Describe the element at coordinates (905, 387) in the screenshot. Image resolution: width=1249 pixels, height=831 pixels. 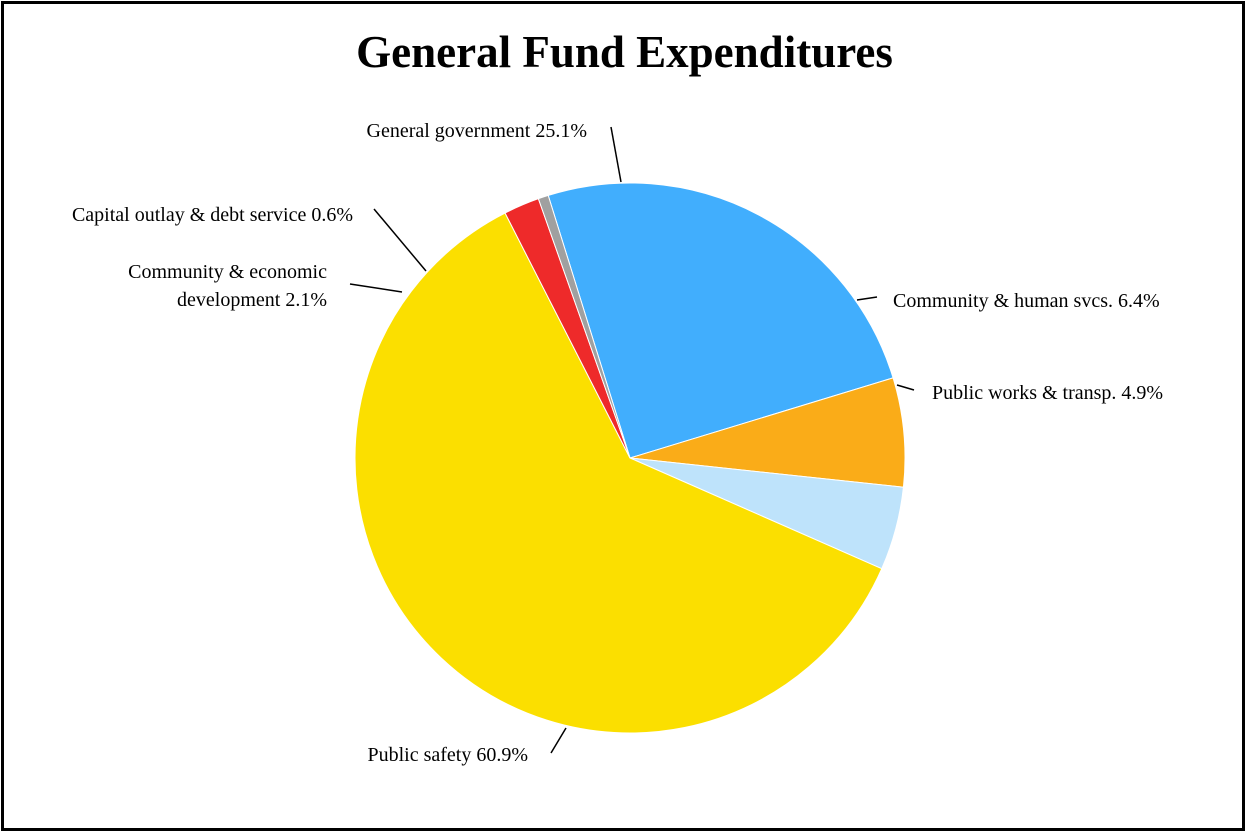
I see `leader-line-public-works-transp` at that location.